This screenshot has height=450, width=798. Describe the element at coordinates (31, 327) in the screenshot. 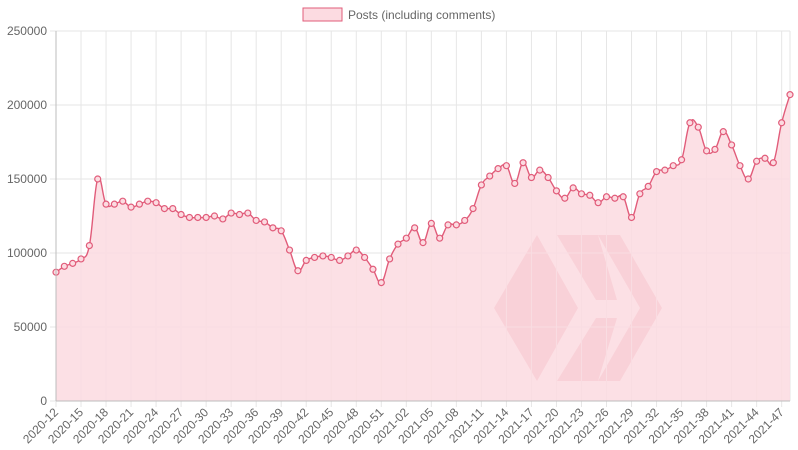

I see `y-tick-label: 50000` at that location.